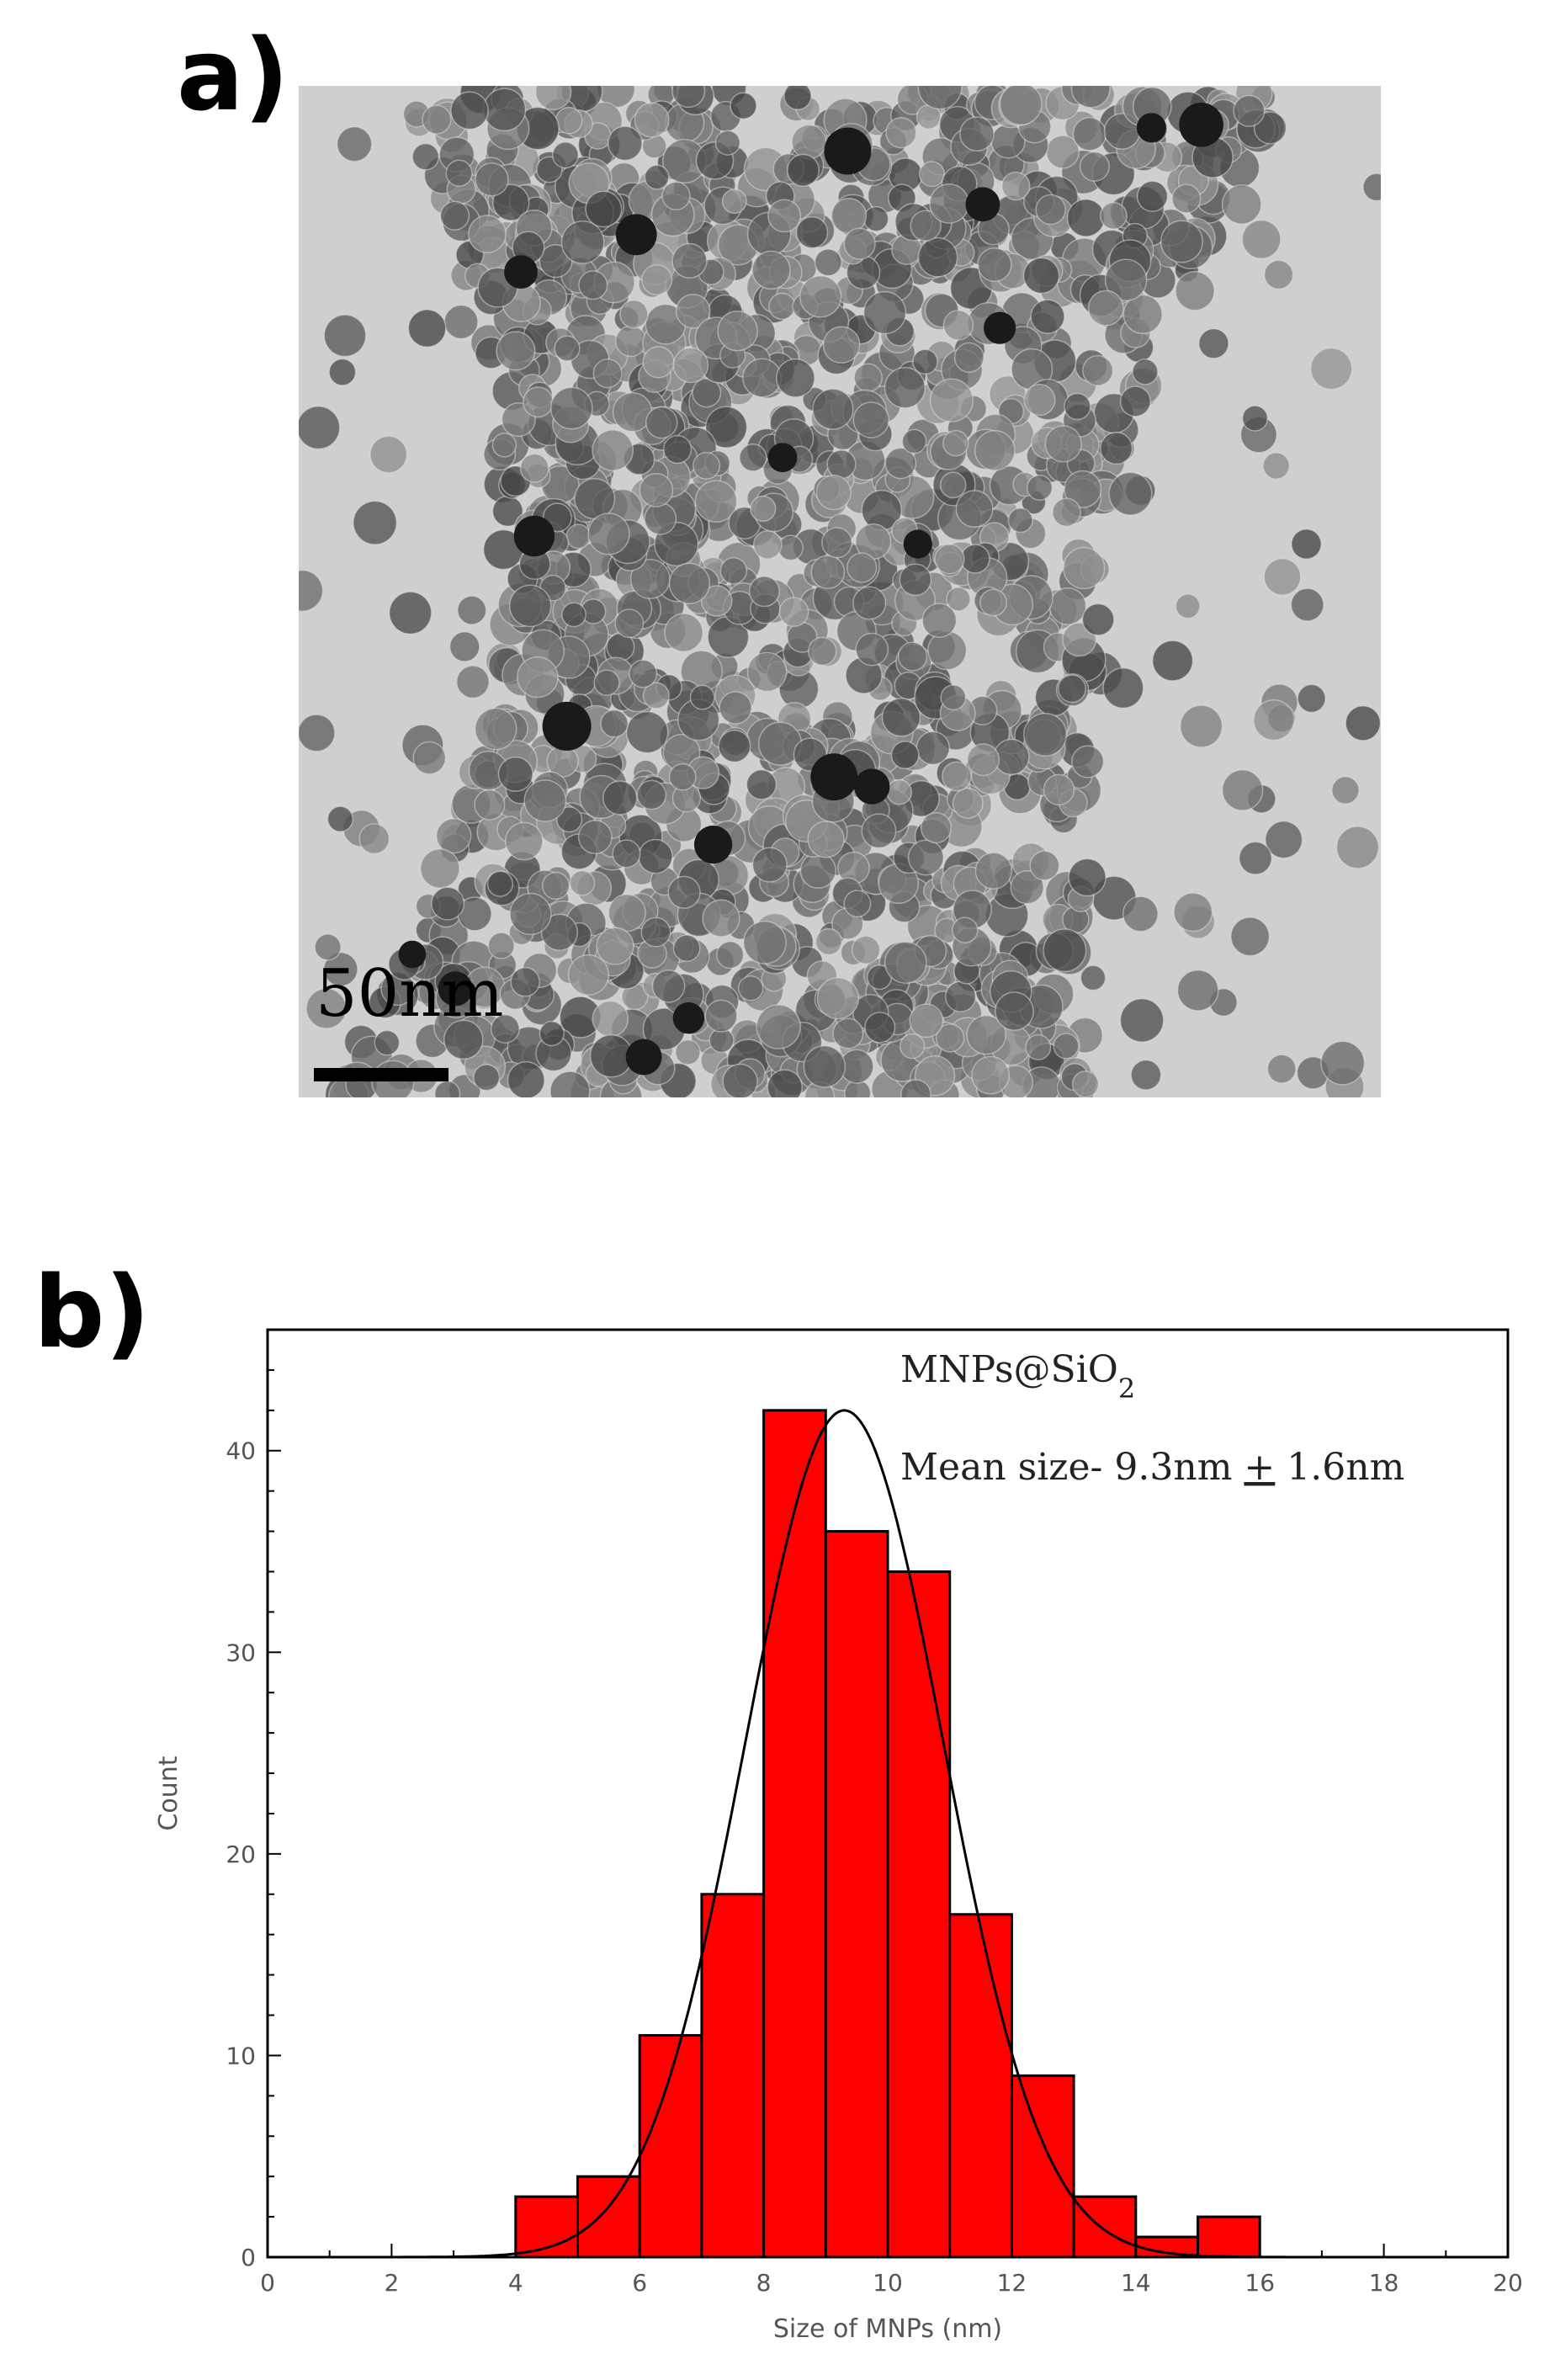 The height and width of the screenshot is (2380, 1555). Describe the element at coordinates (1260, 2283) in the screenshot. I see `x-tick-label: 16` at that location.